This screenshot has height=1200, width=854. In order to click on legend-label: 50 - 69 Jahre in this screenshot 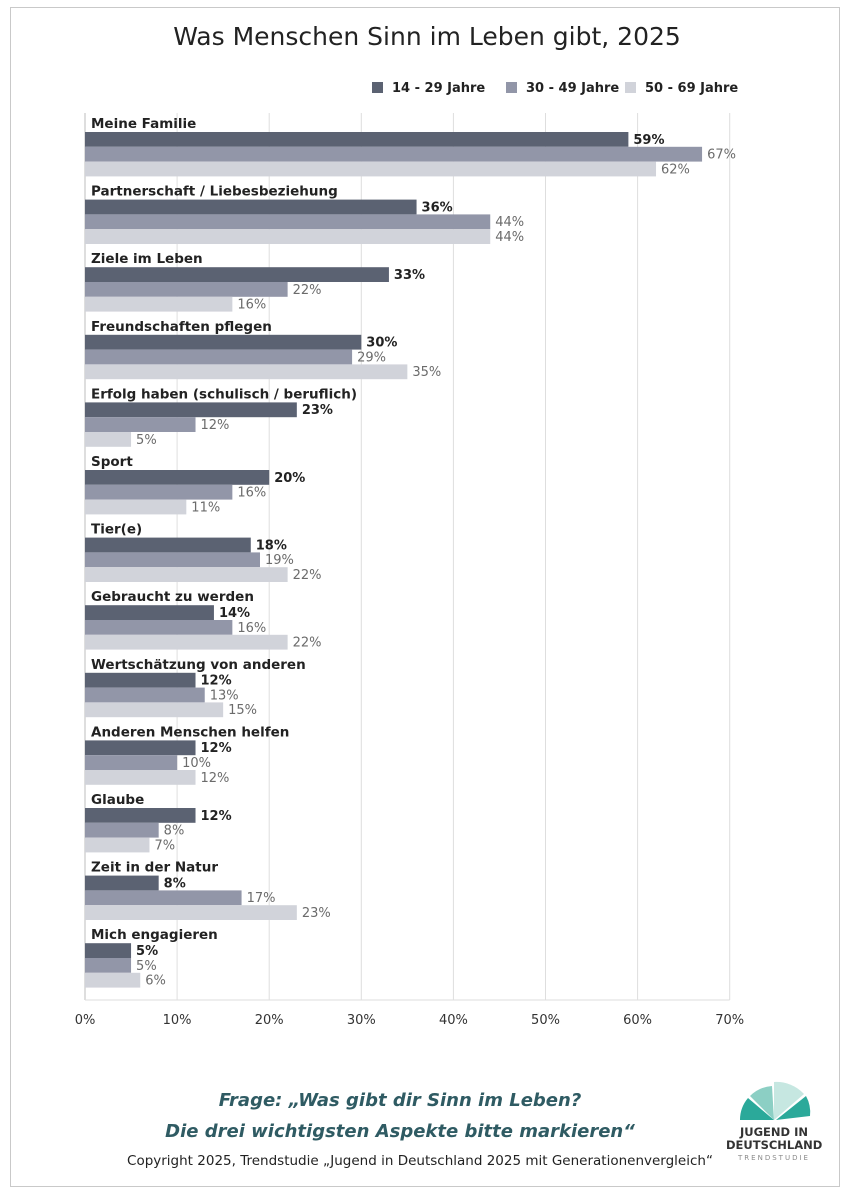, I will do `click(692, 88)`.